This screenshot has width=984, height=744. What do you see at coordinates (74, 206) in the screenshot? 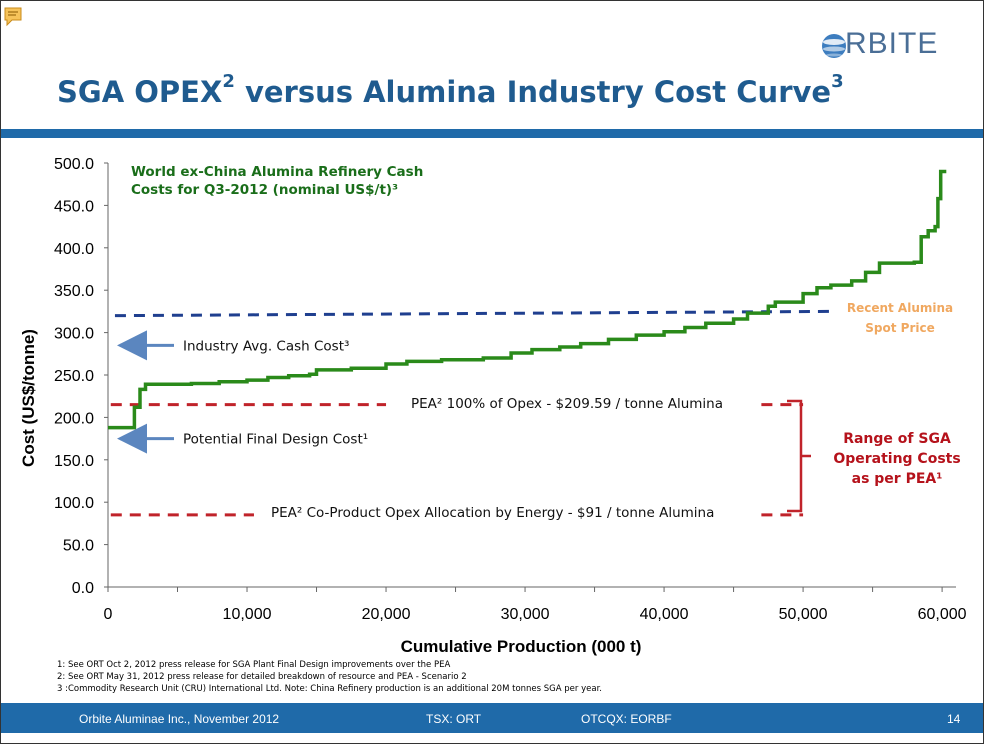
I see `y-tick-label: 450.0` at bounding box center [74, 206].